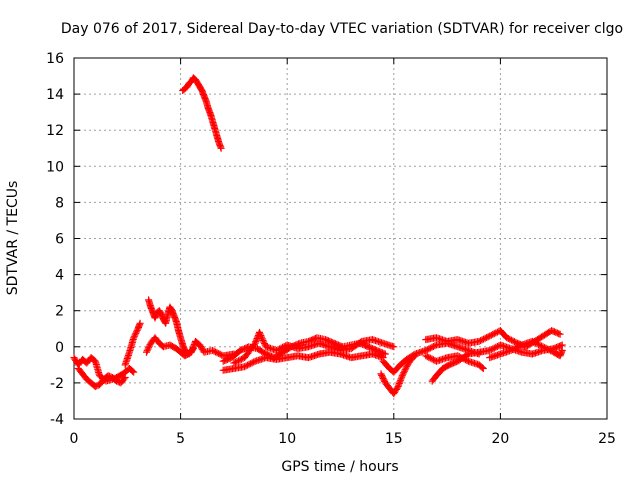 Image resolution: width=640 pixels, height=480 pixels. What do you see at coordinates (394, 439) in the screenshot?
I see `x-tick-label: 15` at bounding box center [394, 439].